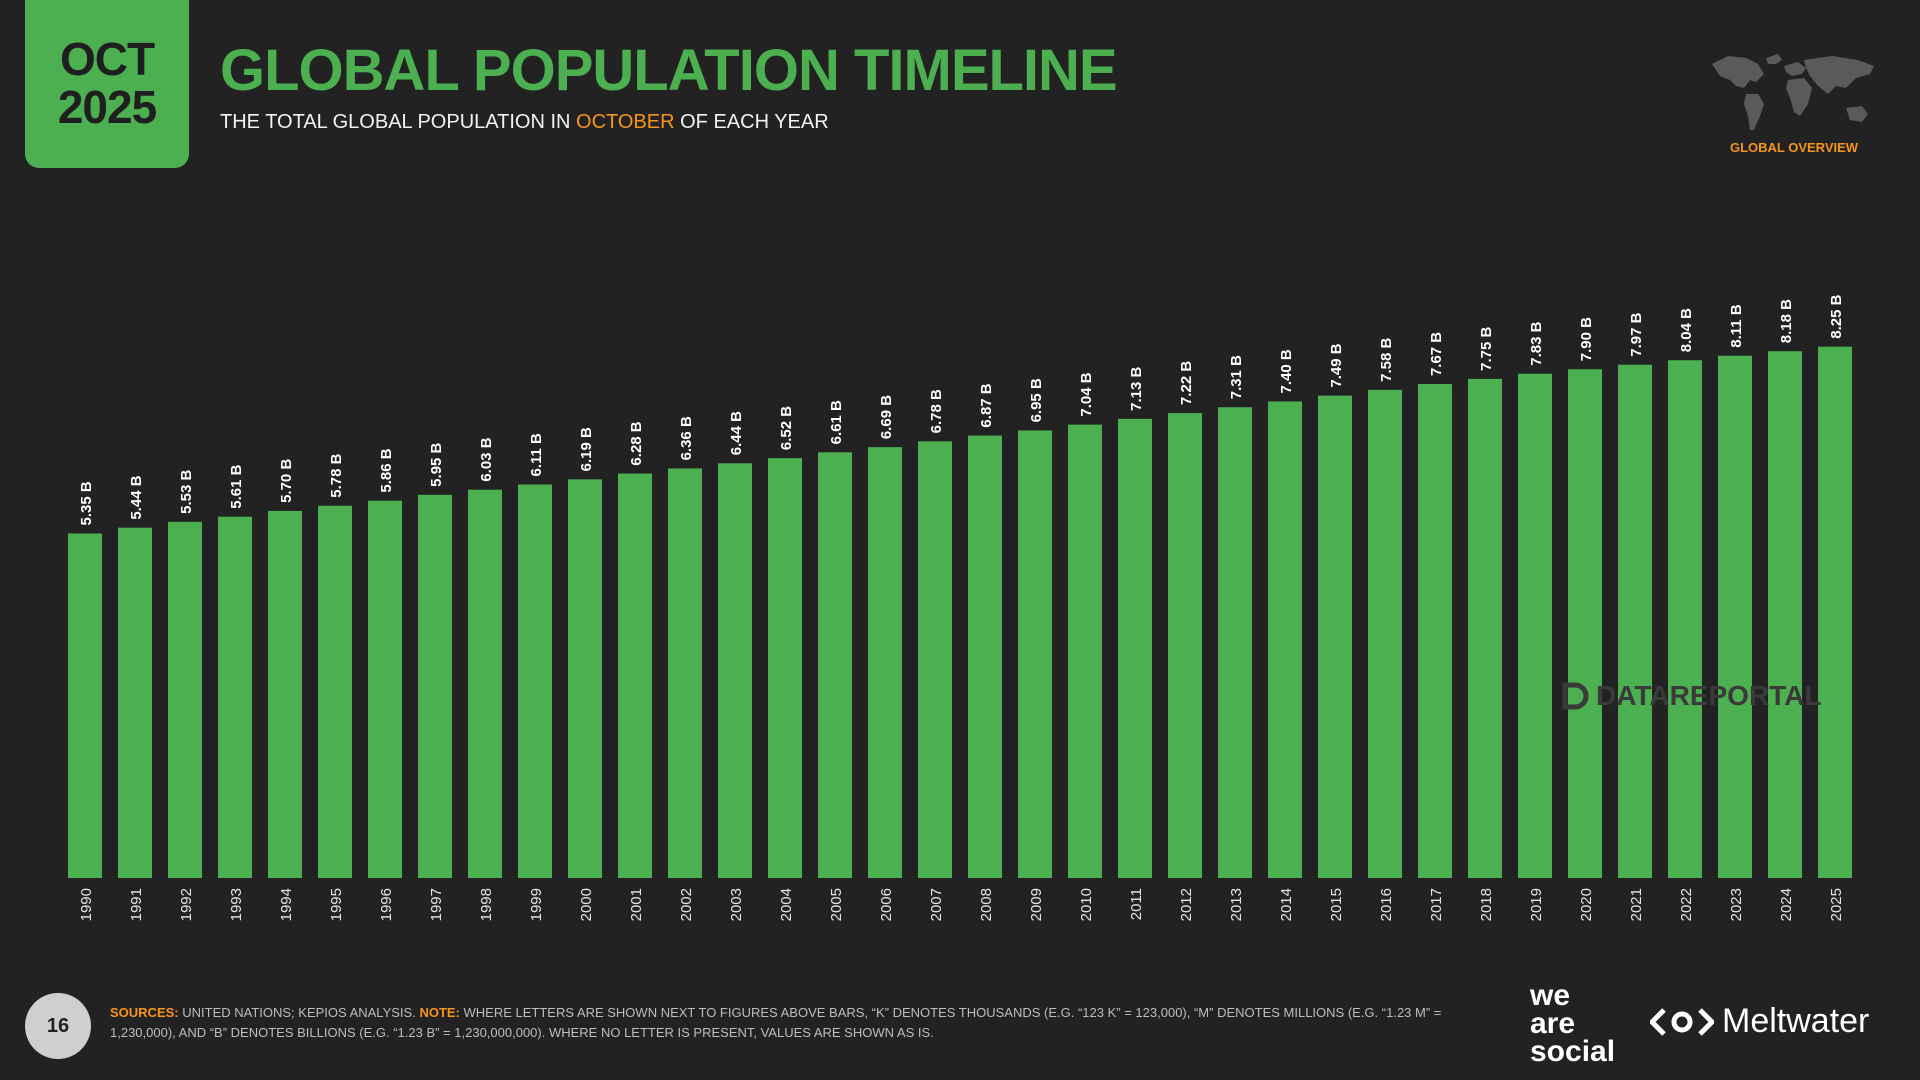 The width and height of the screenshot is (1920, 1080). What do you see at coordinates (136, 904) in the screenshot?
I see `x-tick-1991: 1991` at bounding box center [136, 904].